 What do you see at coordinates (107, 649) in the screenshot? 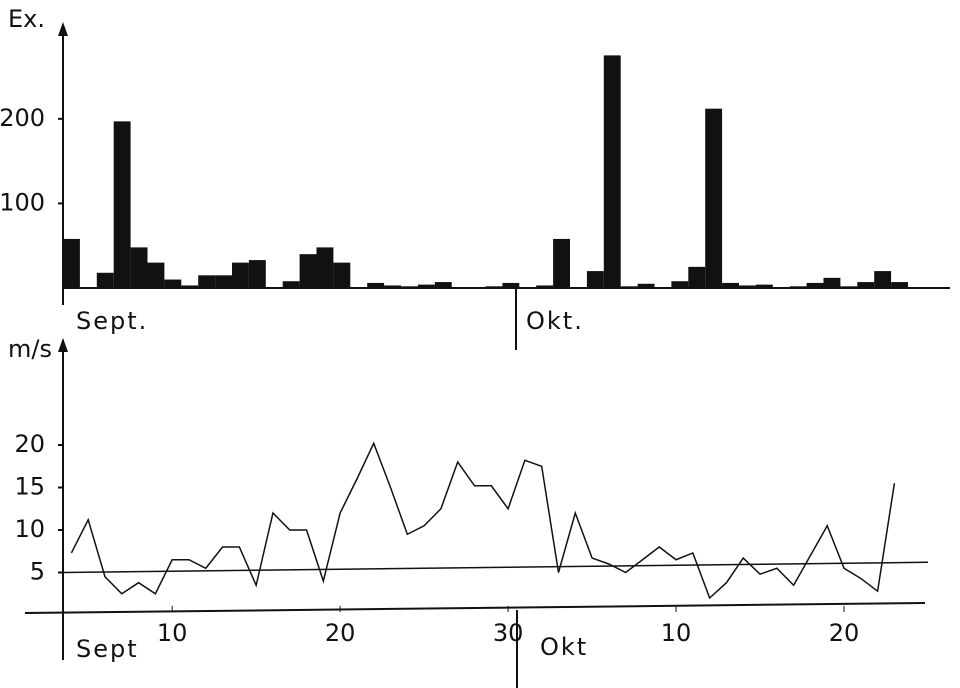
I see `month-label: Sept` at bounding box center [107, 649].